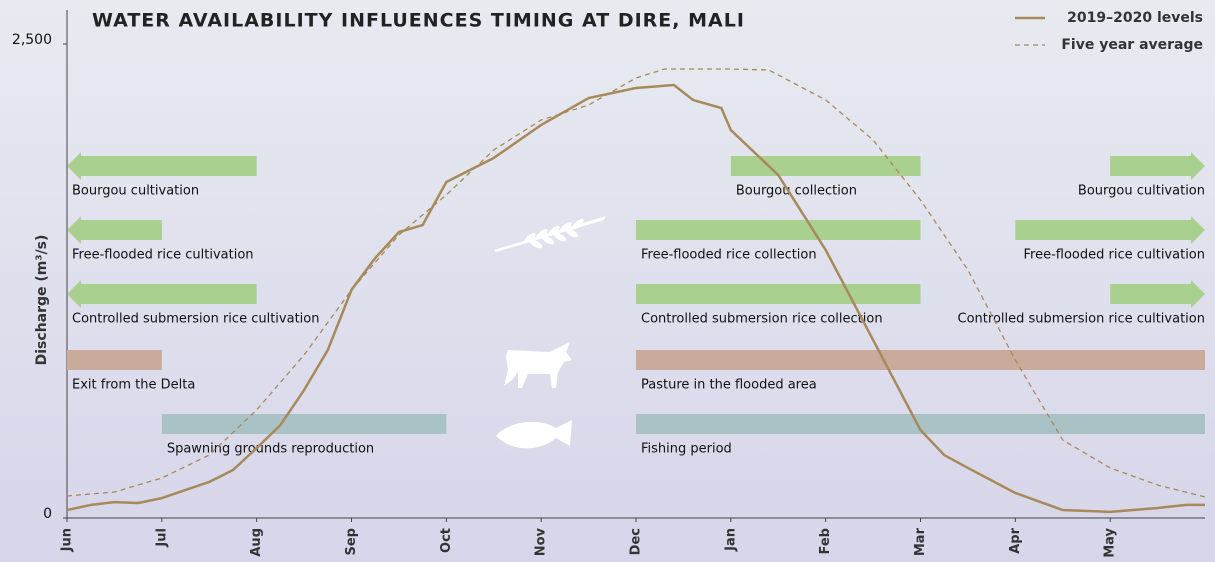 The image size is (1215, 562). Describe the element at coordinates (1132, 45) in the screenshot. I see `legend-label: Five year average` at that location.